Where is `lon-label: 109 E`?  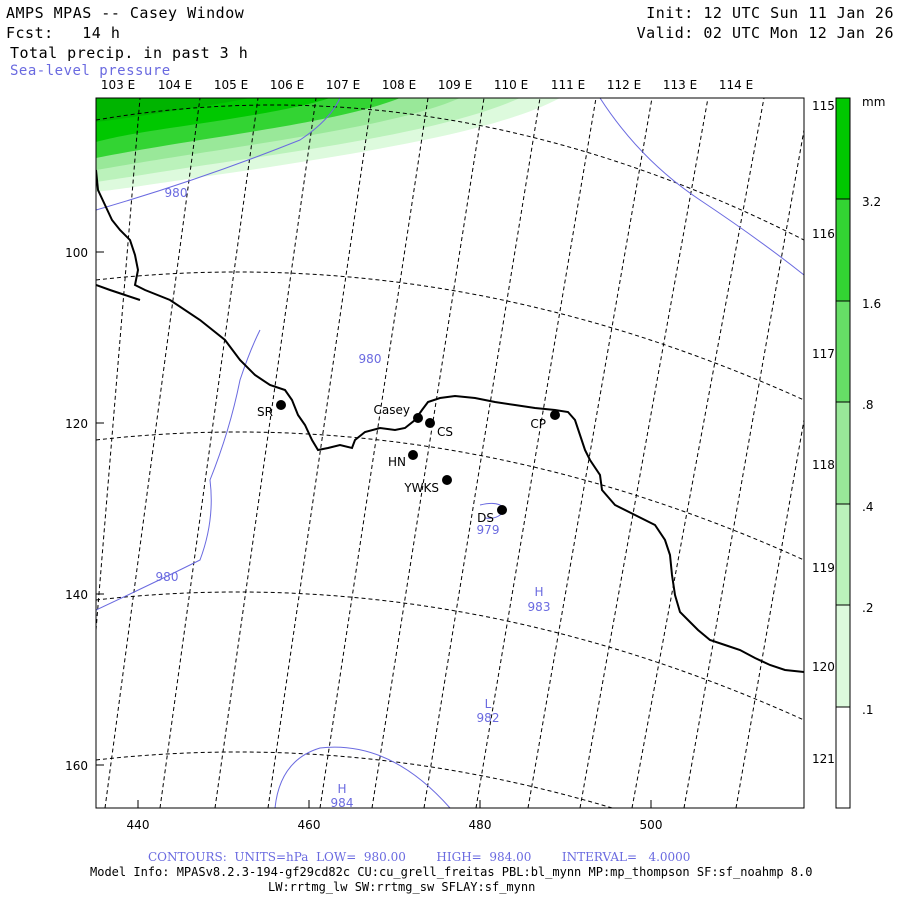
lon-label: 109 E is located at coordinates (455, 85).